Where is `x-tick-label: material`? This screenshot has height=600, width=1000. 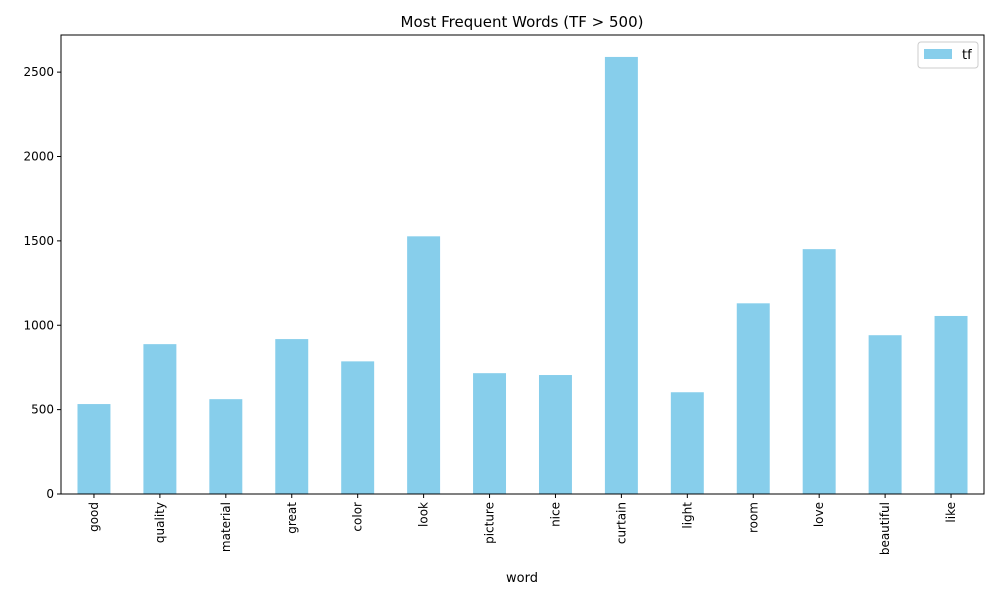
x-tick-label: material is located at coordinates (226, 527).